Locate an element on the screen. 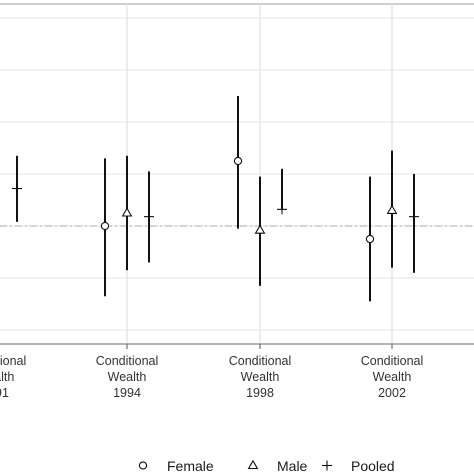 This screenshot has height=474, width=474. male-3-point is located at coordinates (392, 209).